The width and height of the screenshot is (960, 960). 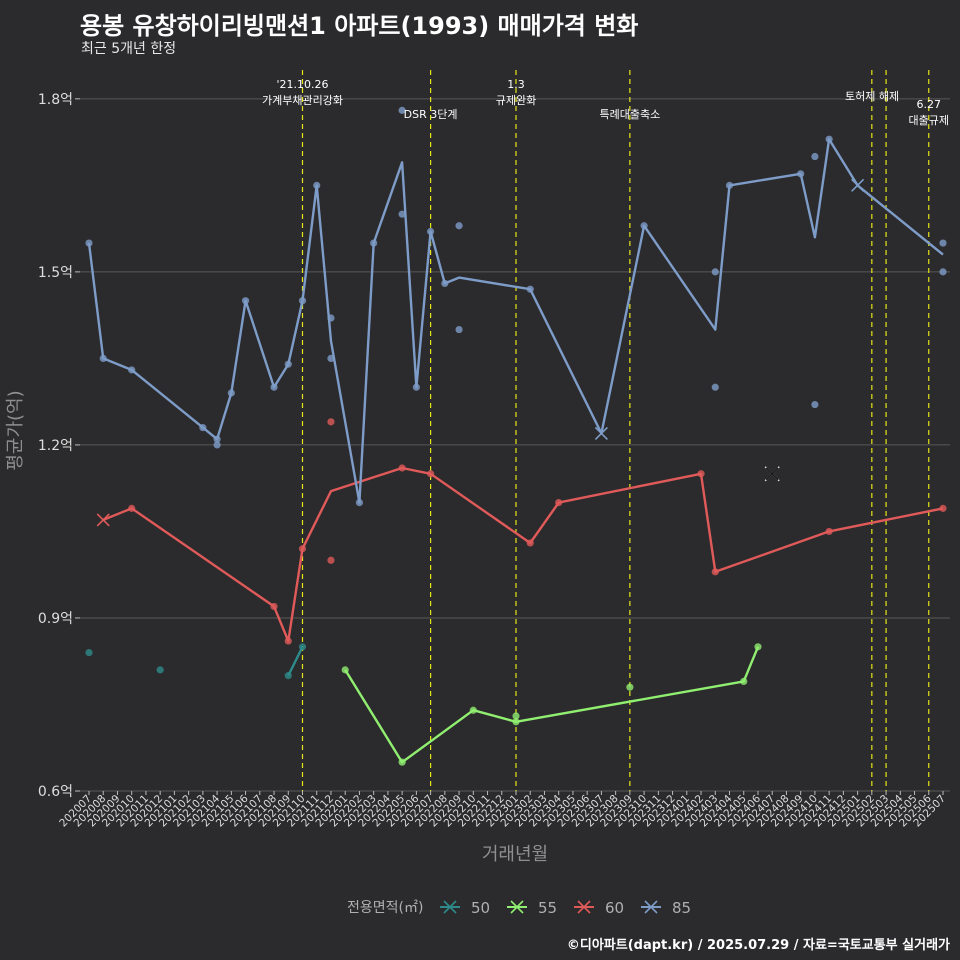 I want to click on chart-subtitle: 최근 5개년 한정, so click(x=129, y=49).